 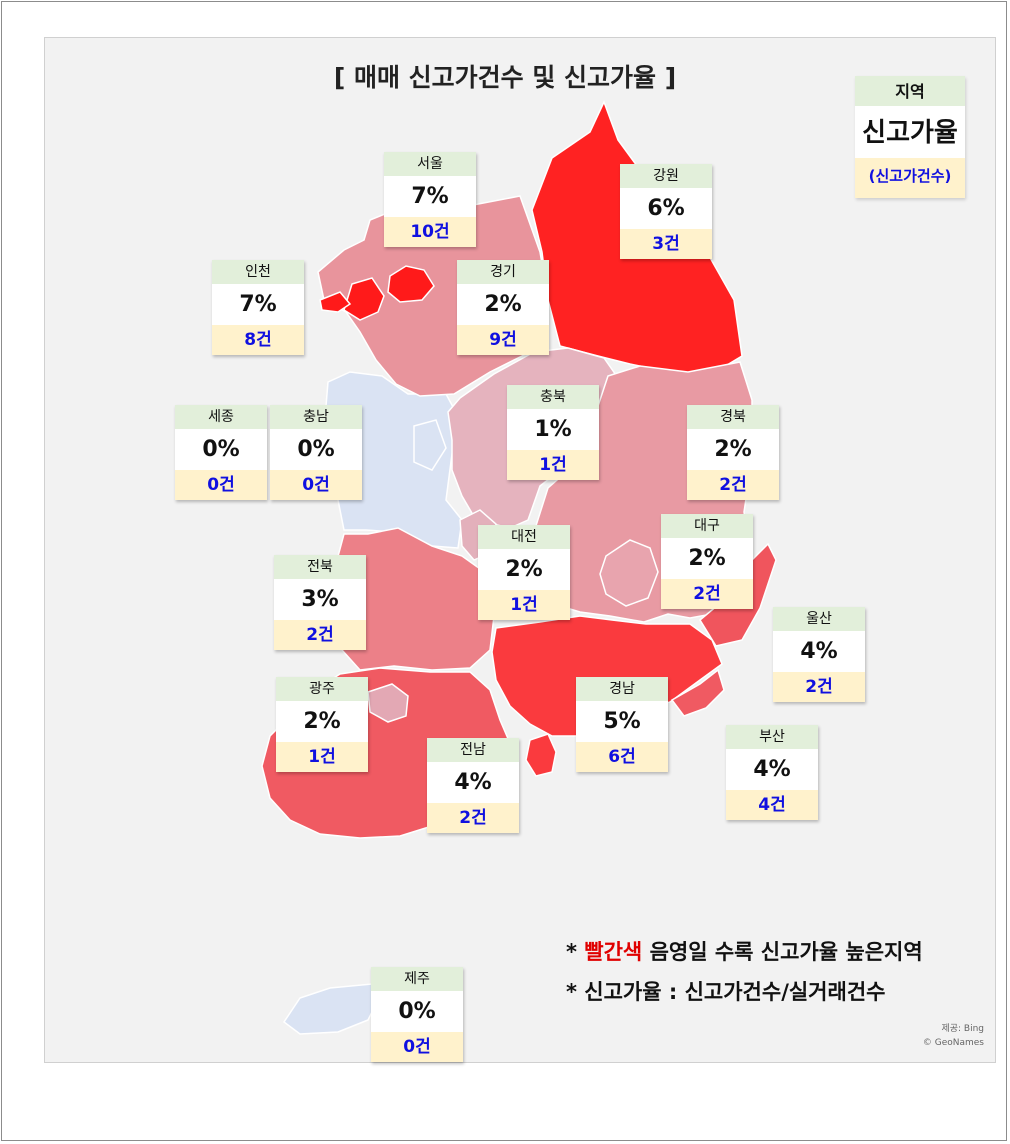 What do you see at coordinates (622, 689) in the screenshot?
I see `region-name: 경남` at bounding box center [622, 689].